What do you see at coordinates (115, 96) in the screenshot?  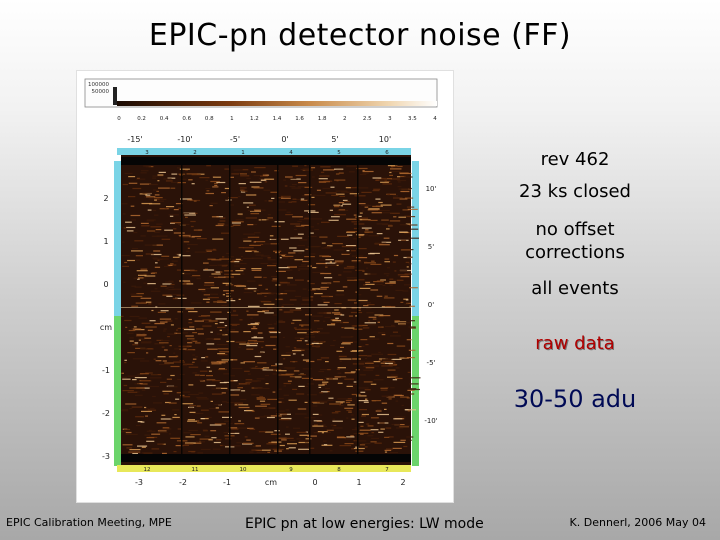 I see `colorbar-peak` at bounding box center [115, 96].